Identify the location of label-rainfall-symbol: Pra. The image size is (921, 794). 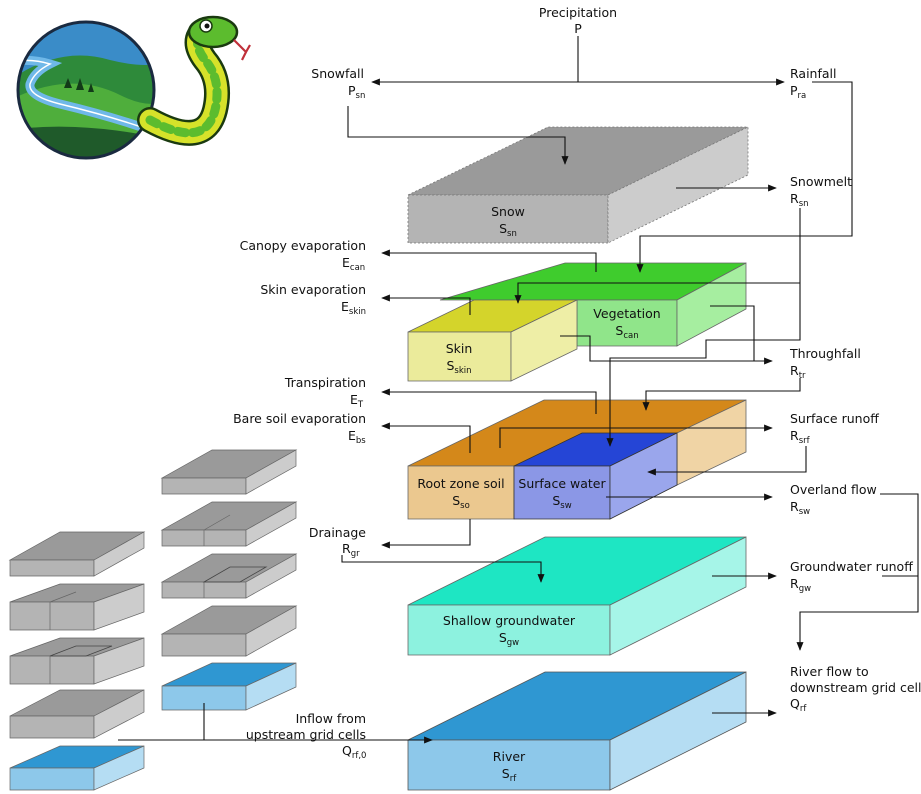
(798, 92).